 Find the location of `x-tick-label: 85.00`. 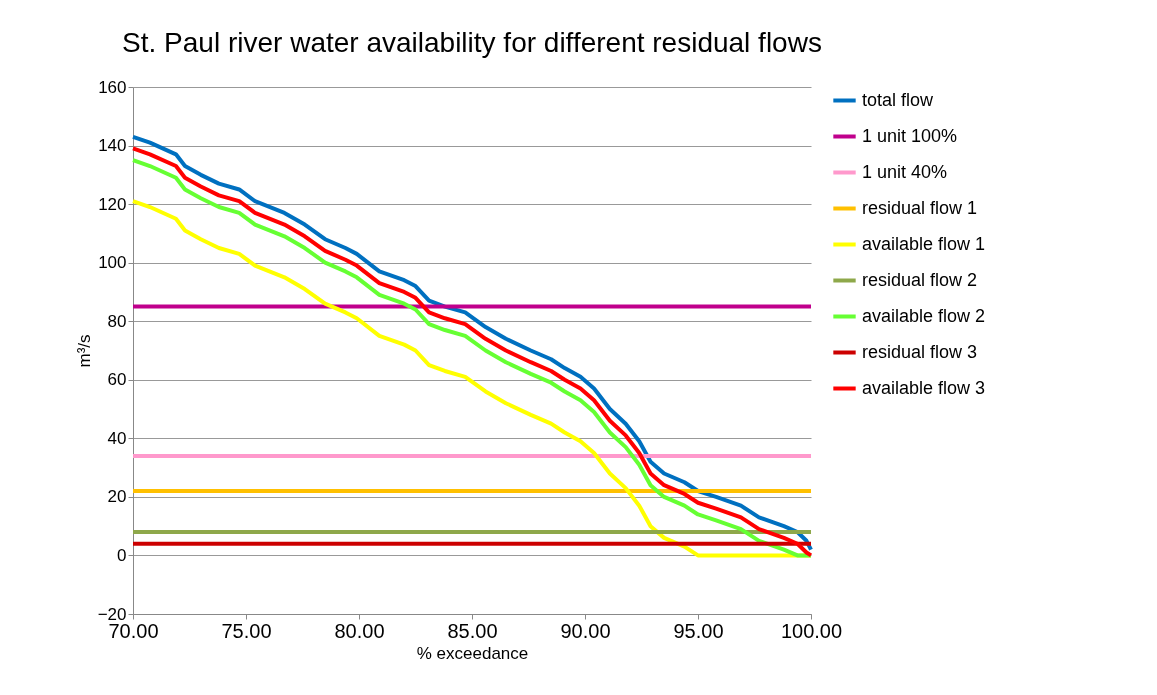

x-tick-label: 85.00 is located at coordinates (472, 630).